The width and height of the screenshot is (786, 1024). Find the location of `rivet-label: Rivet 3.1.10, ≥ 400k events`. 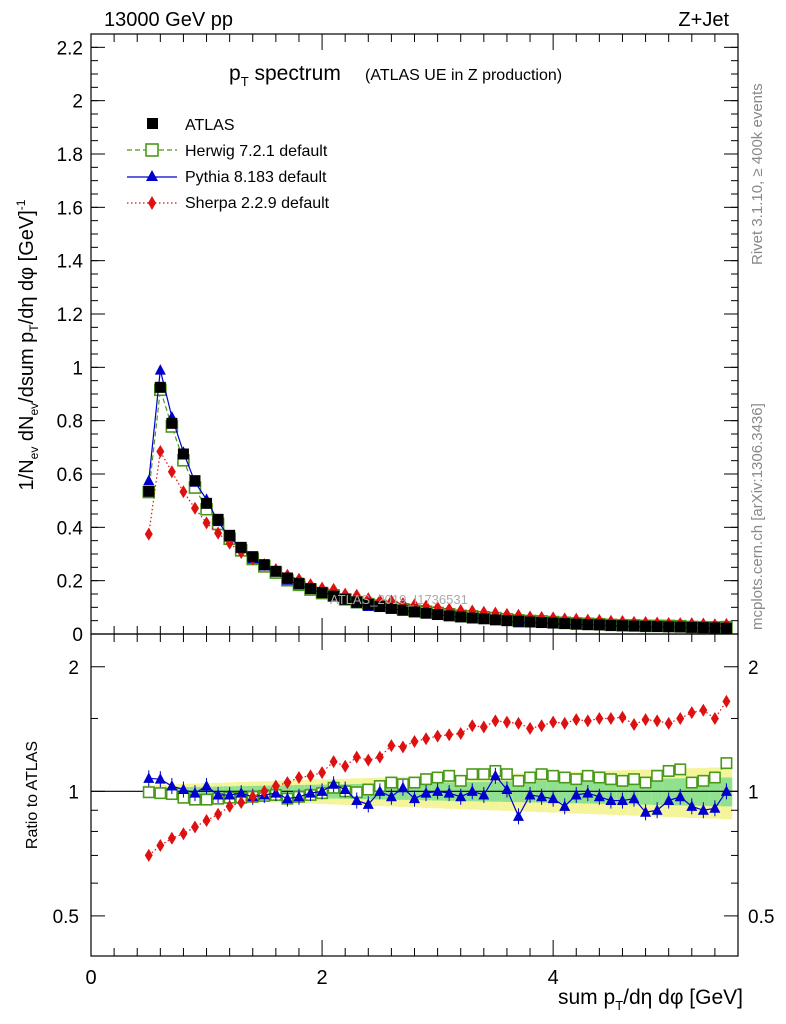

rivet-label: Rivet 3.1.10, ≥ 400k events is located at coordinates (757, 174).